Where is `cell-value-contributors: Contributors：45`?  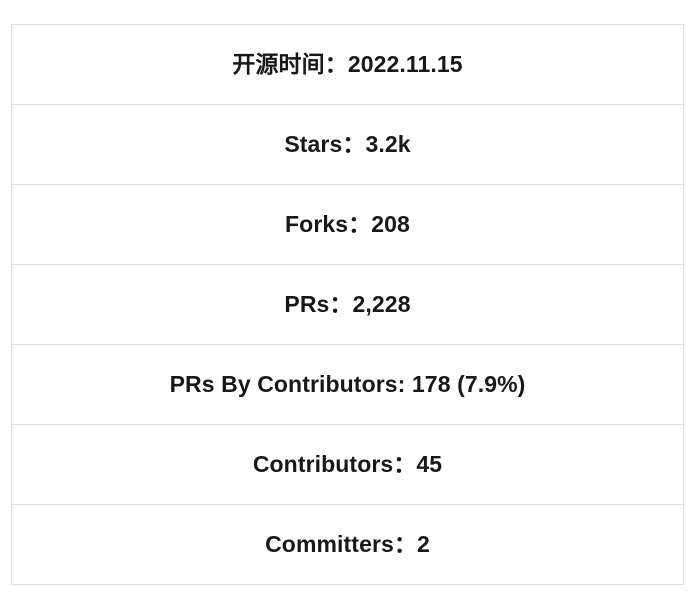
cell-value-contributors: Contributors：45 is located at coordinates (347, 463).